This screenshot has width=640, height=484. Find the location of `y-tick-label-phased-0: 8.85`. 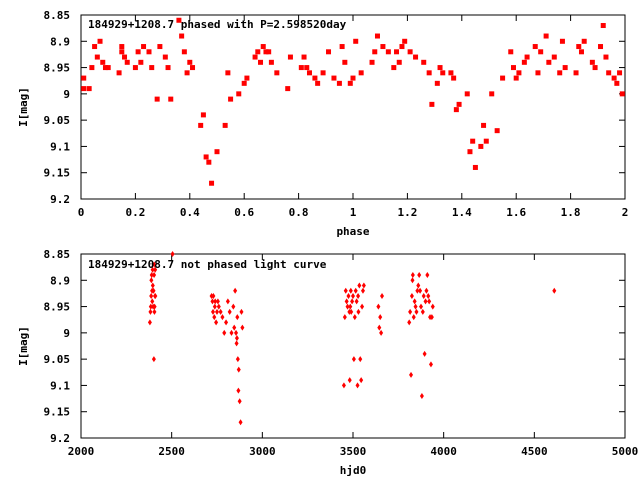

y-tick-label-phased-0: 8.85 is located at coordinates (57, 15).